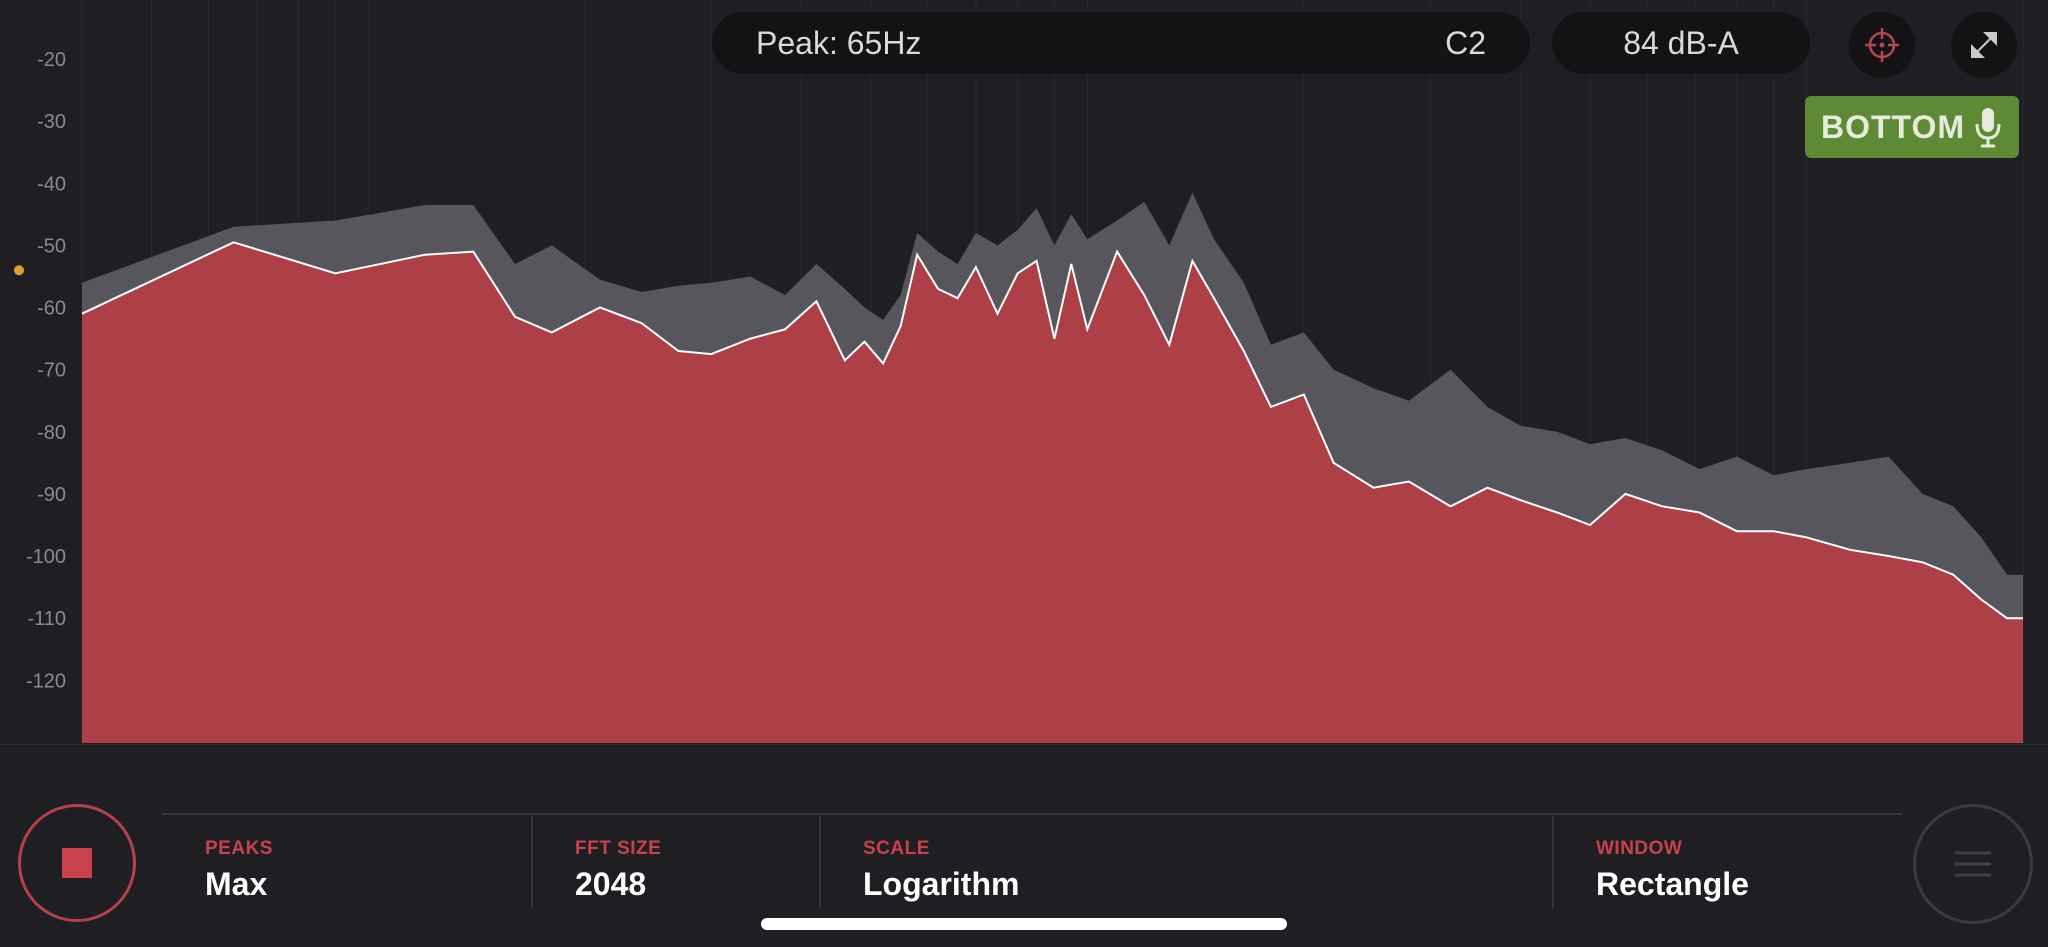 This screenshot has width=2048, height=947. I want to click on expand-button, so click(1984, 45).